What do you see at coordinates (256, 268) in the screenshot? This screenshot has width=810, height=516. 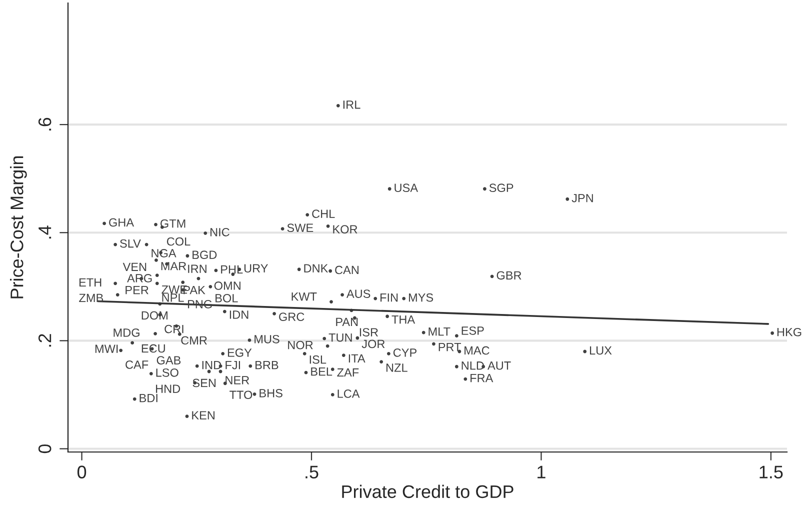 I see `data-label: URY` at bounding box center [256, 268].